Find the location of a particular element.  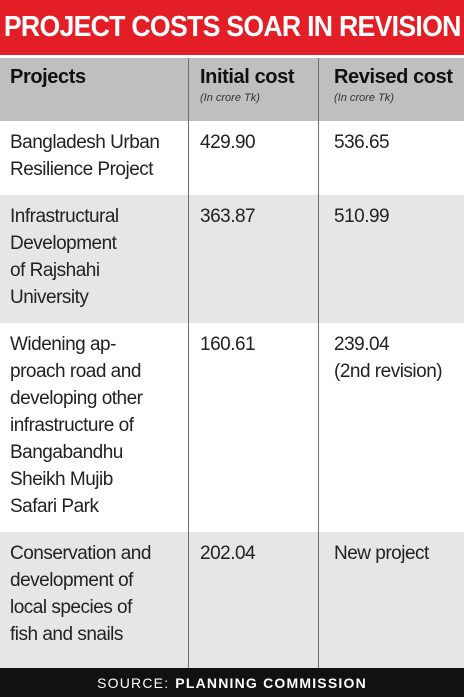

revised-cost-line: 239.04 is located at coordinates (362, 344).